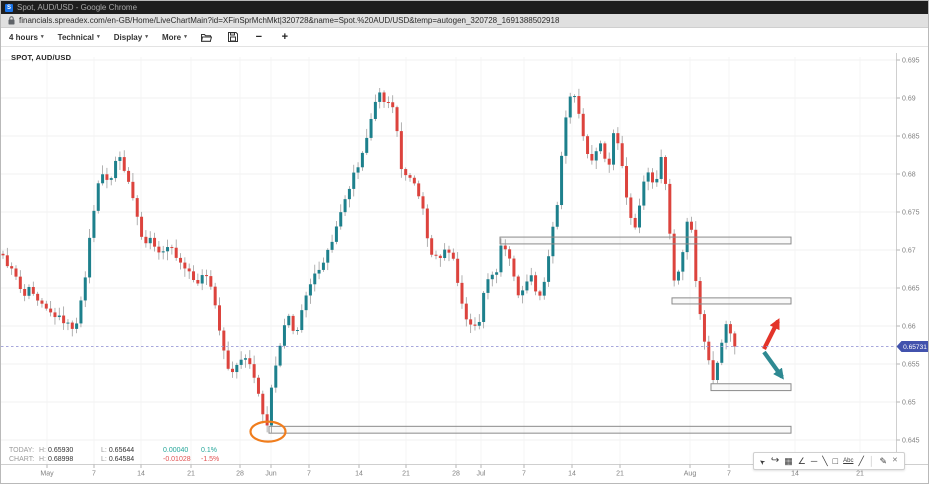 Image resolution: width=929 pixels, height=484 pixels. Describe the element at coordinates (909, 99) in the screenshot. I see `svg-text: 0.69` at that location.